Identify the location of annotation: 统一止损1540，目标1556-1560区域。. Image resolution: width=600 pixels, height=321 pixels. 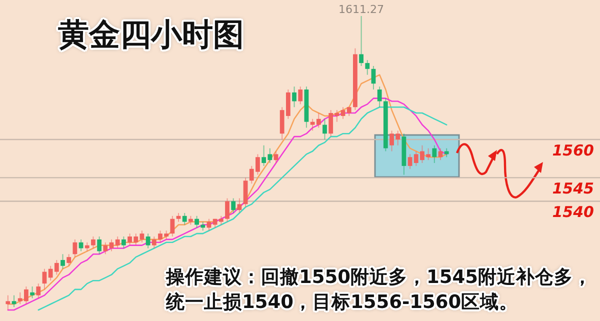
(342, 302).